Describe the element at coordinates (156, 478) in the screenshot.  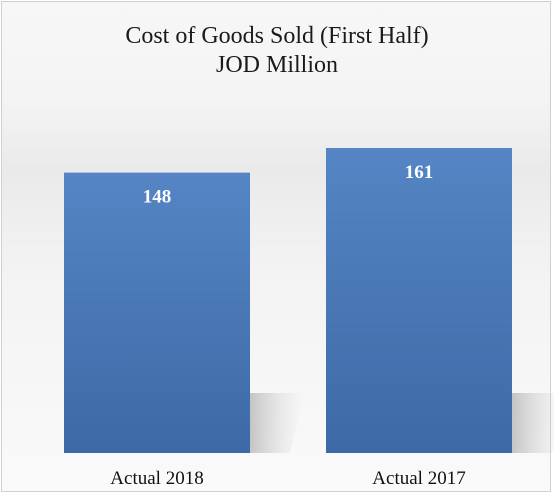
I see `category-label: Actual 2018` at that location.